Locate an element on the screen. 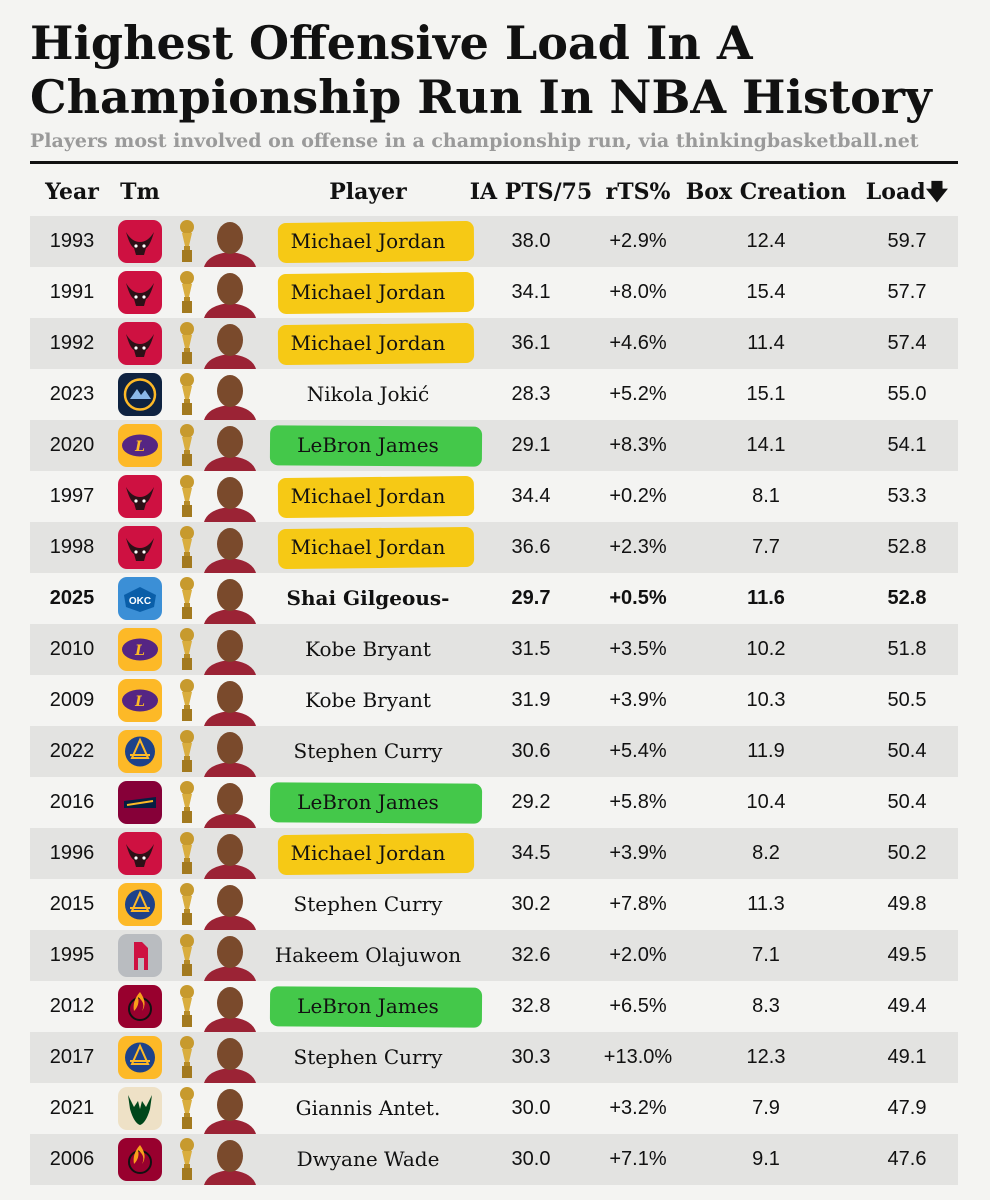 Image resolution: width=990 pixels, height=1200 pixels. rts-cell: +6.5% is located at coordinates (638, 1006).